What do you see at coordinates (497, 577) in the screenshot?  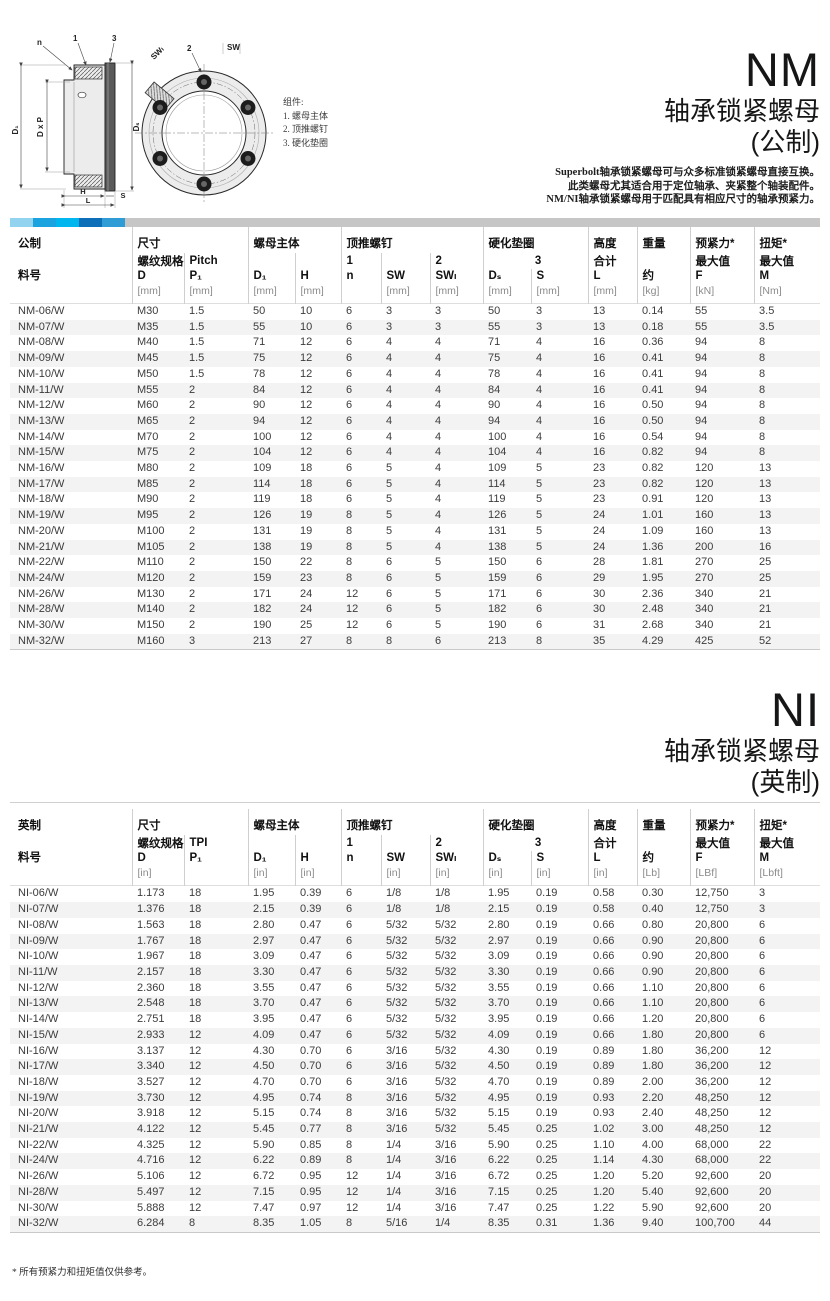 I see `value-cell: 159` at bounding box center [497, 577].